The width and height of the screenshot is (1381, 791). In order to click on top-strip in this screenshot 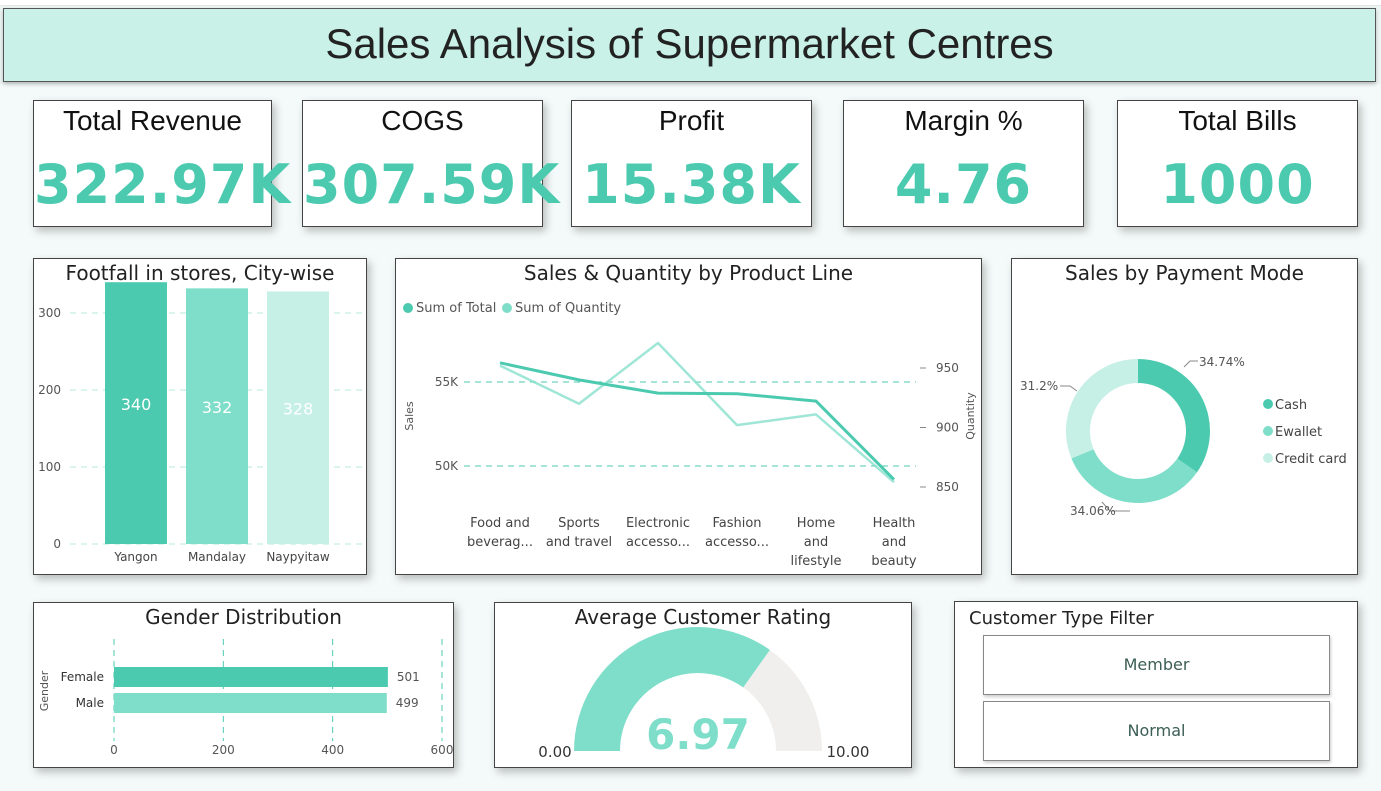, I will do `click(690, 3)`.